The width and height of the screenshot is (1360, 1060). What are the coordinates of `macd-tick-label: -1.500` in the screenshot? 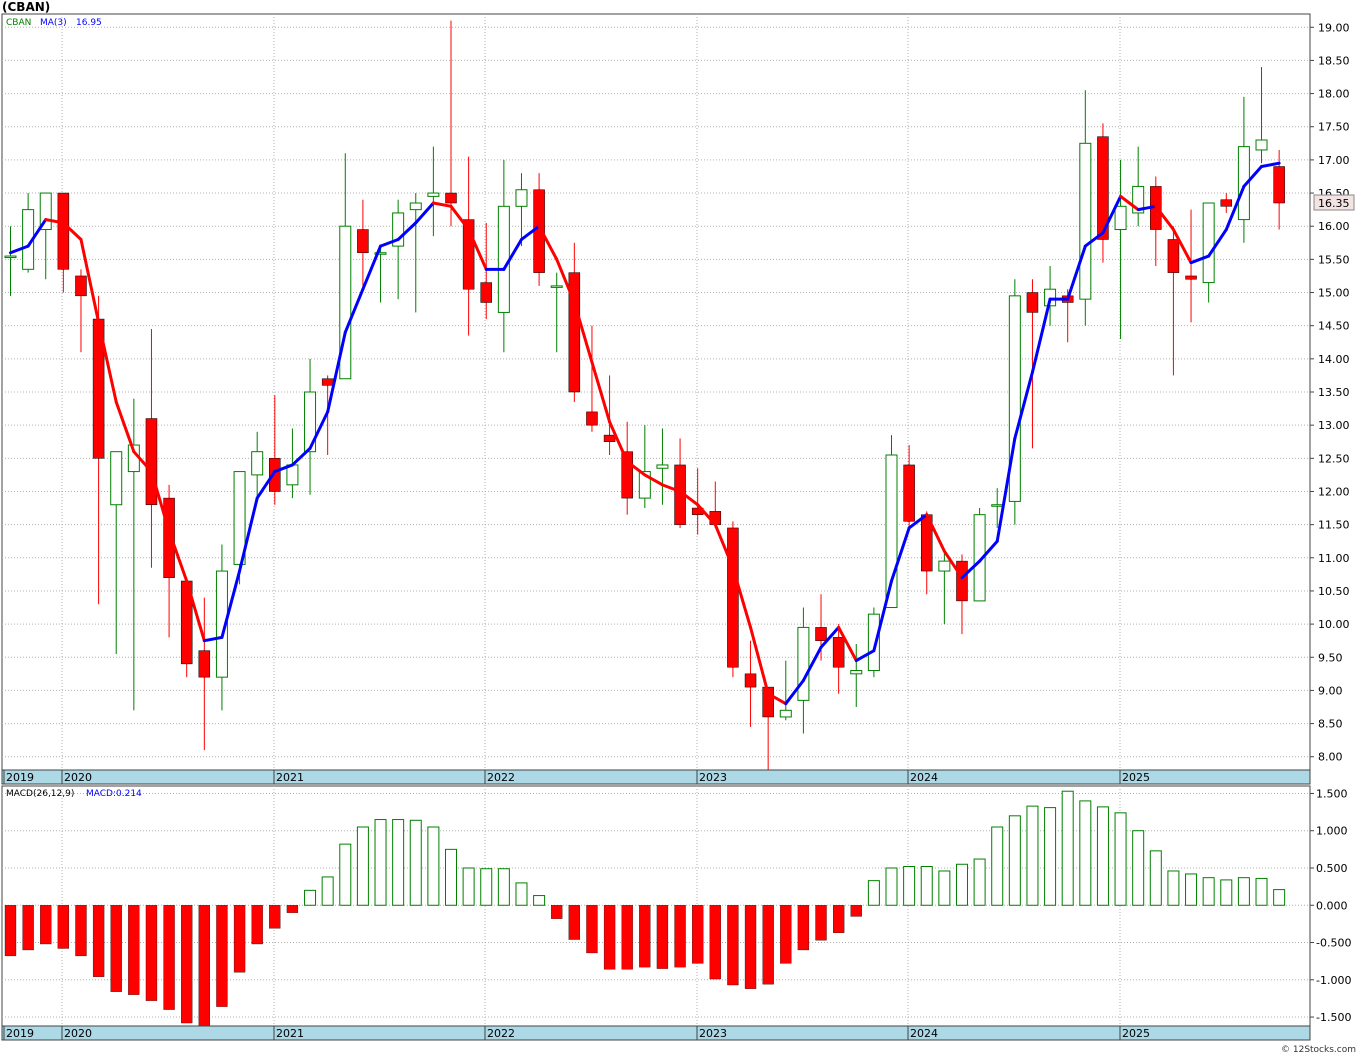 It's located at (1333, 1017).